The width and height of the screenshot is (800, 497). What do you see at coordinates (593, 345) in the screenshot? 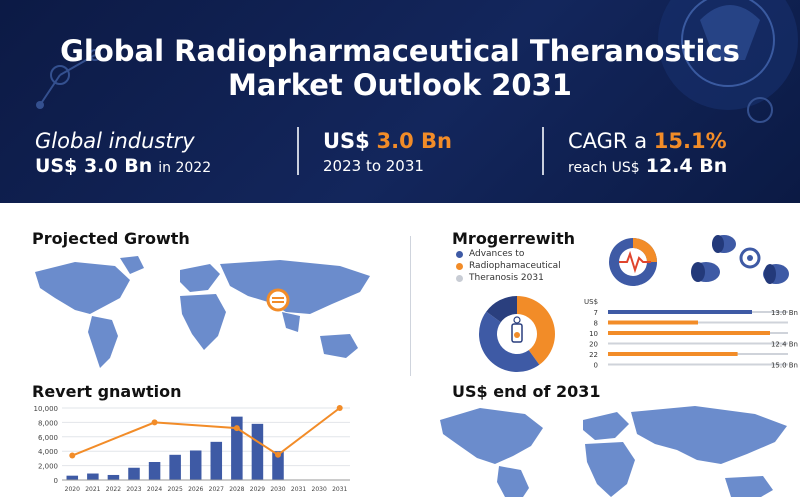
I see `hbar-category-label: 20` at bounding box center [593, 345].